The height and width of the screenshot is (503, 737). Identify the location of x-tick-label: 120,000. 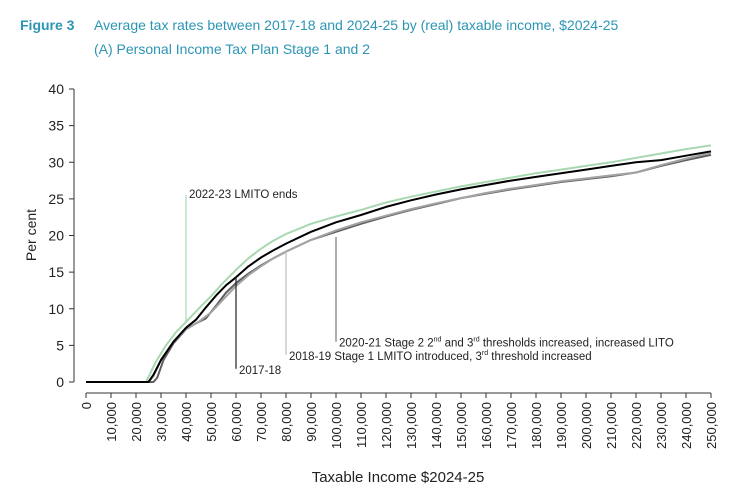
(386, 425).